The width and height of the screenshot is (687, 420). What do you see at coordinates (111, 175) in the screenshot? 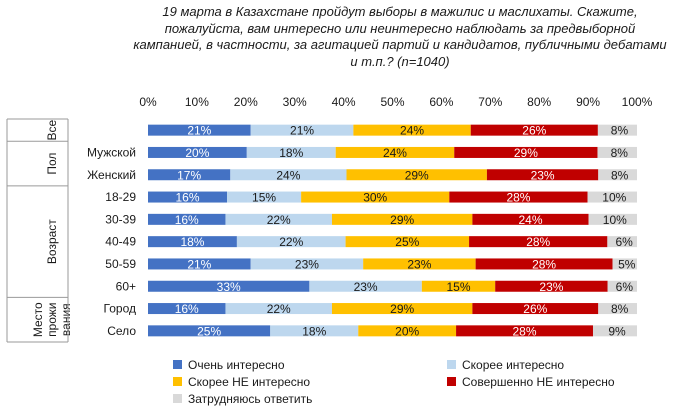
I see `row-label: Женский` at bounding box center [111, 175].